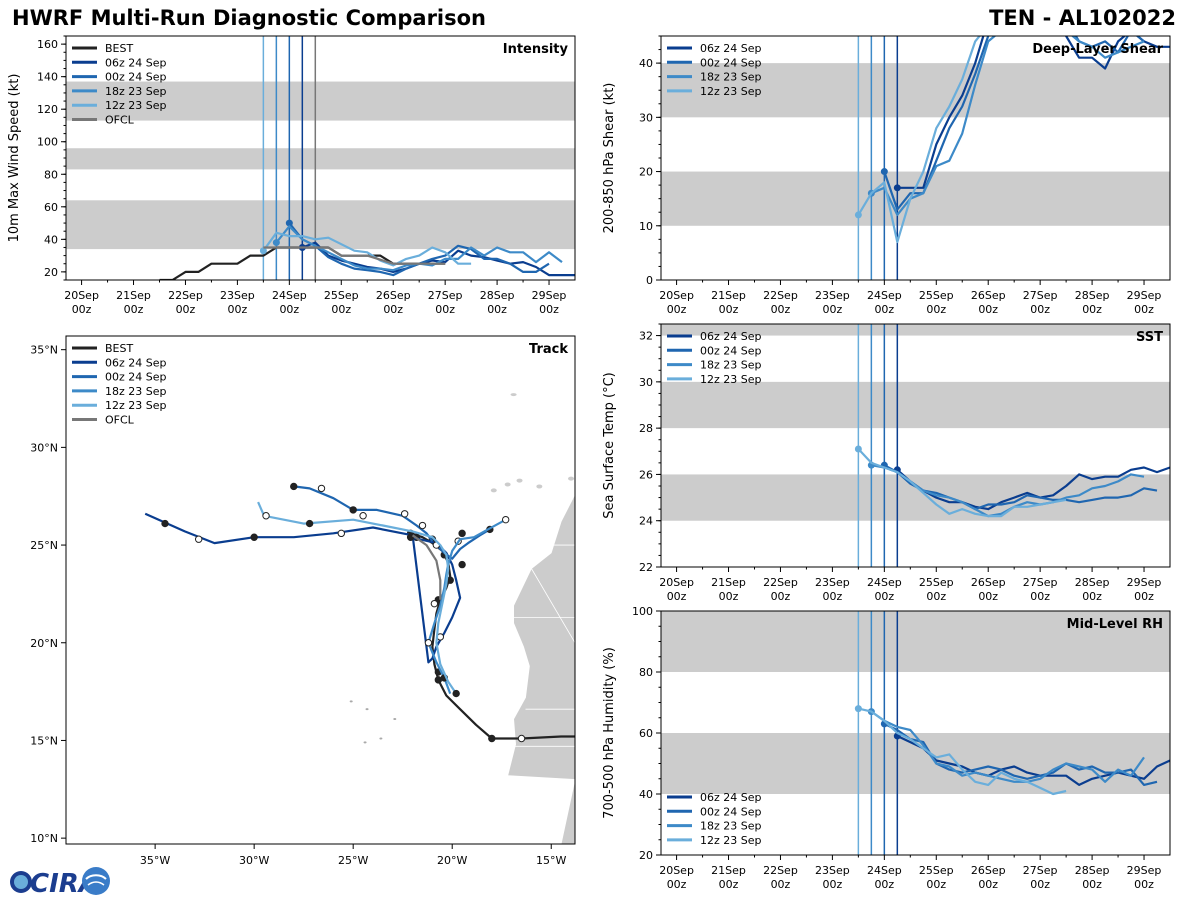 The width and height of the screenshot is (1200, 902). What do you see at coordinates (728, 877) in the screenshot?
I see `x-tick-label: 21Sep 00z` at bounding box center [728, 877].